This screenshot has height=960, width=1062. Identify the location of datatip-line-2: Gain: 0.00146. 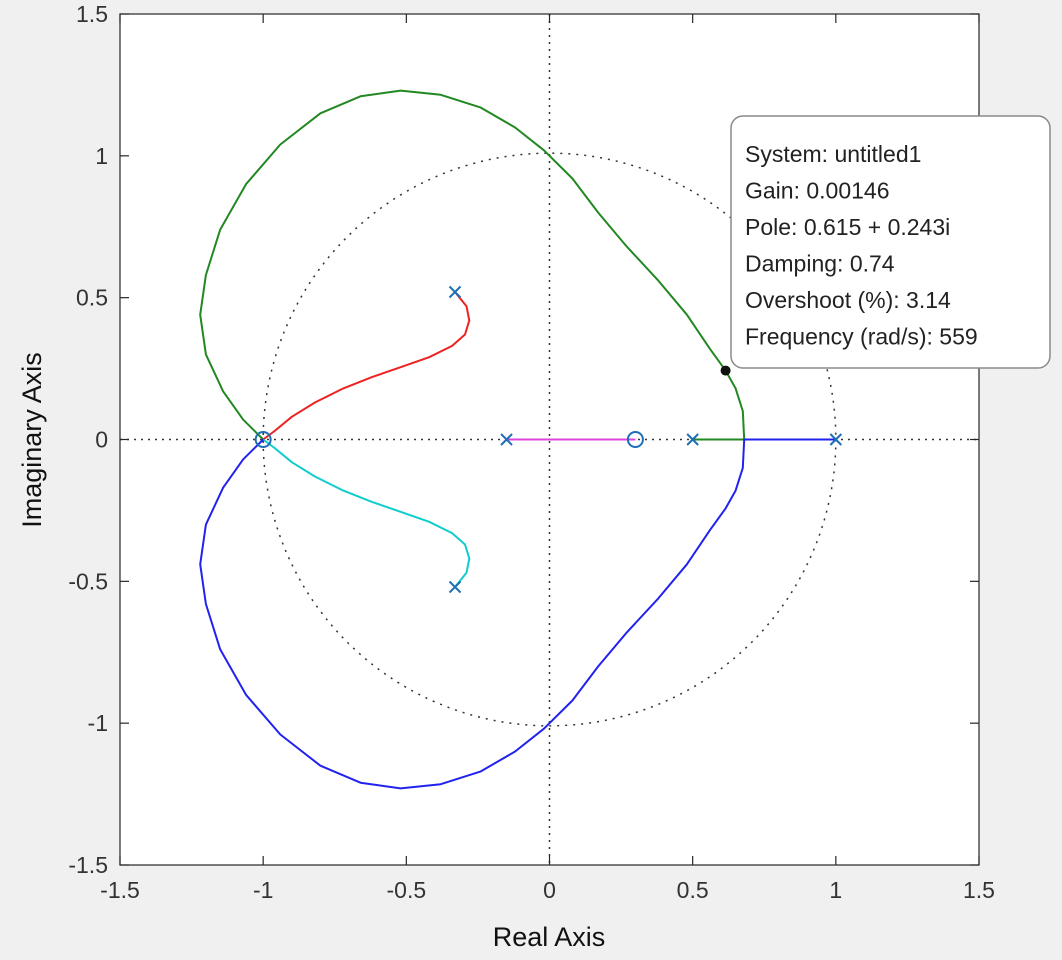
(817, 191).